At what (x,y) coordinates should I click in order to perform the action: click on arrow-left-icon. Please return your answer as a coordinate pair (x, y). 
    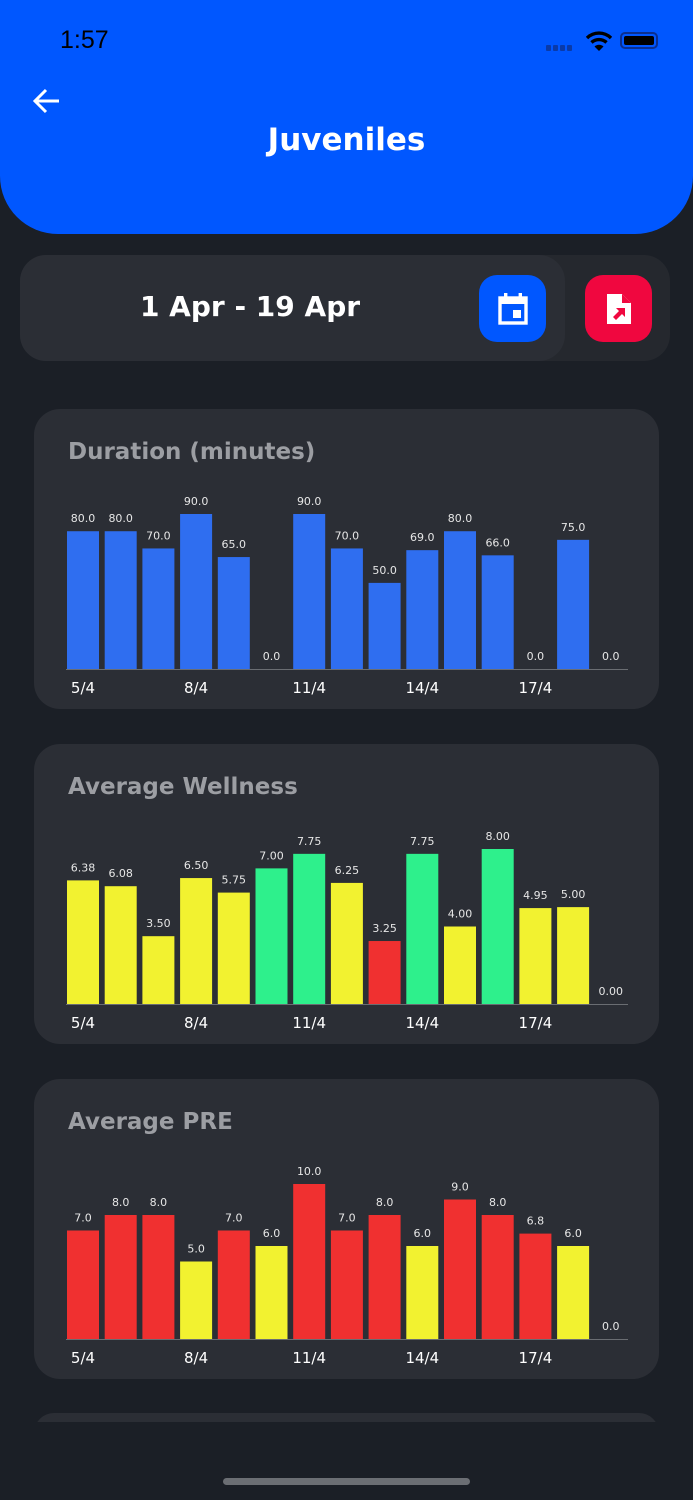
    Looking at the image, I should click on (47, 101).